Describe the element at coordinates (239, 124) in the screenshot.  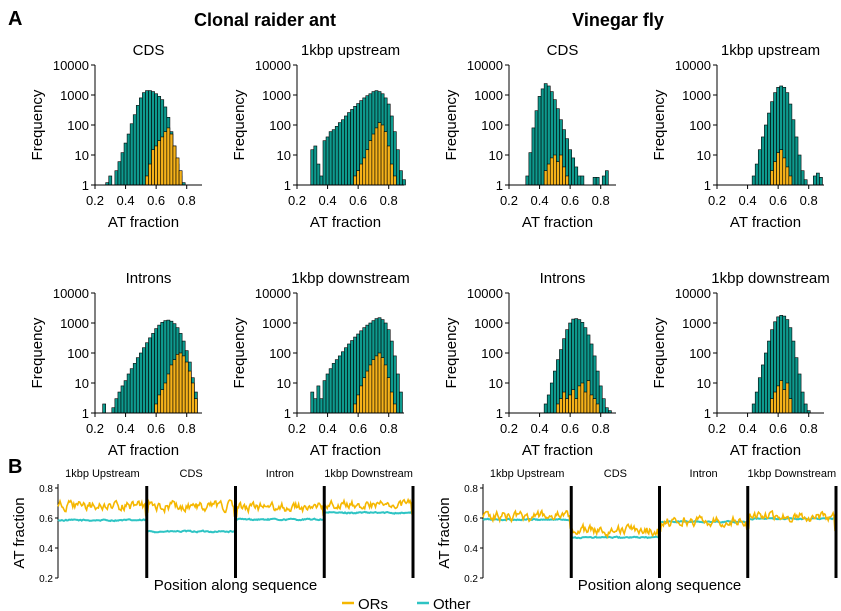
I see `hist-1-ylabel: Frequency` at that location.